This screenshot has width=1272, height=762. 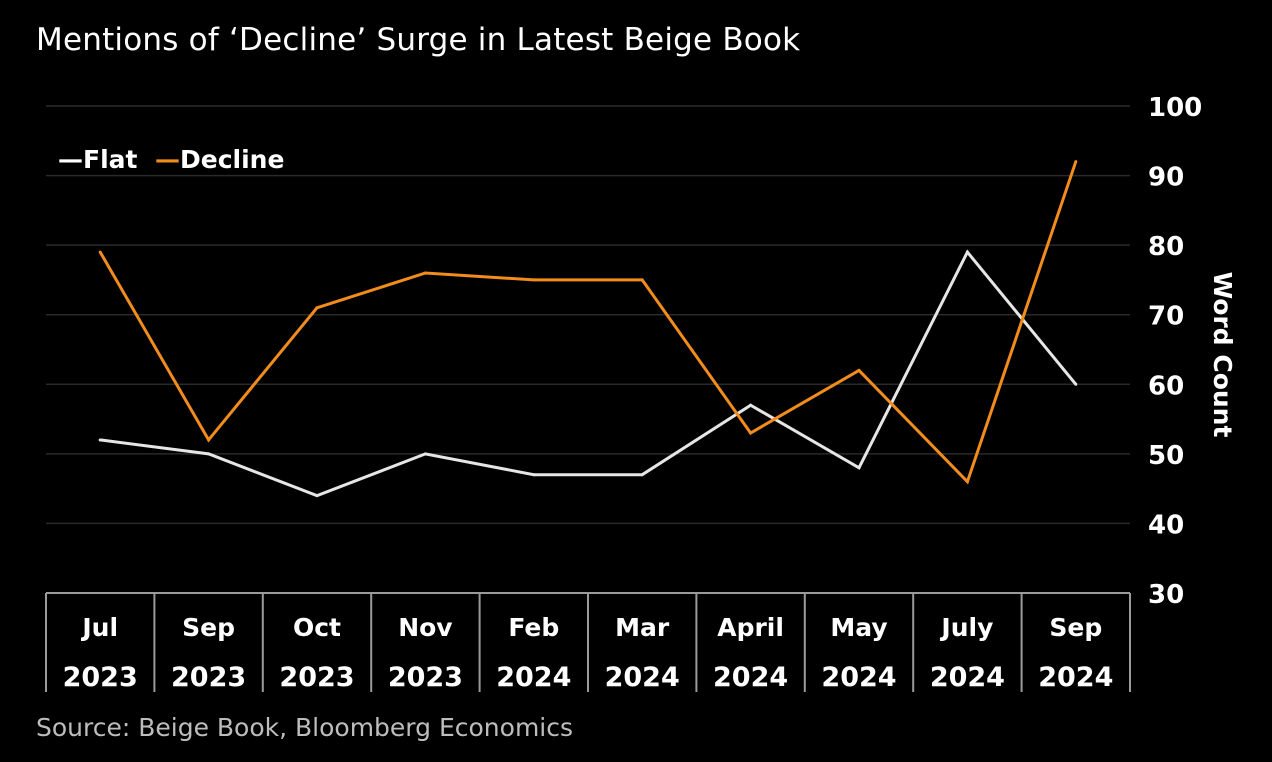 I want to click on y-tick-label: 30, so click(x=1166, y=595).